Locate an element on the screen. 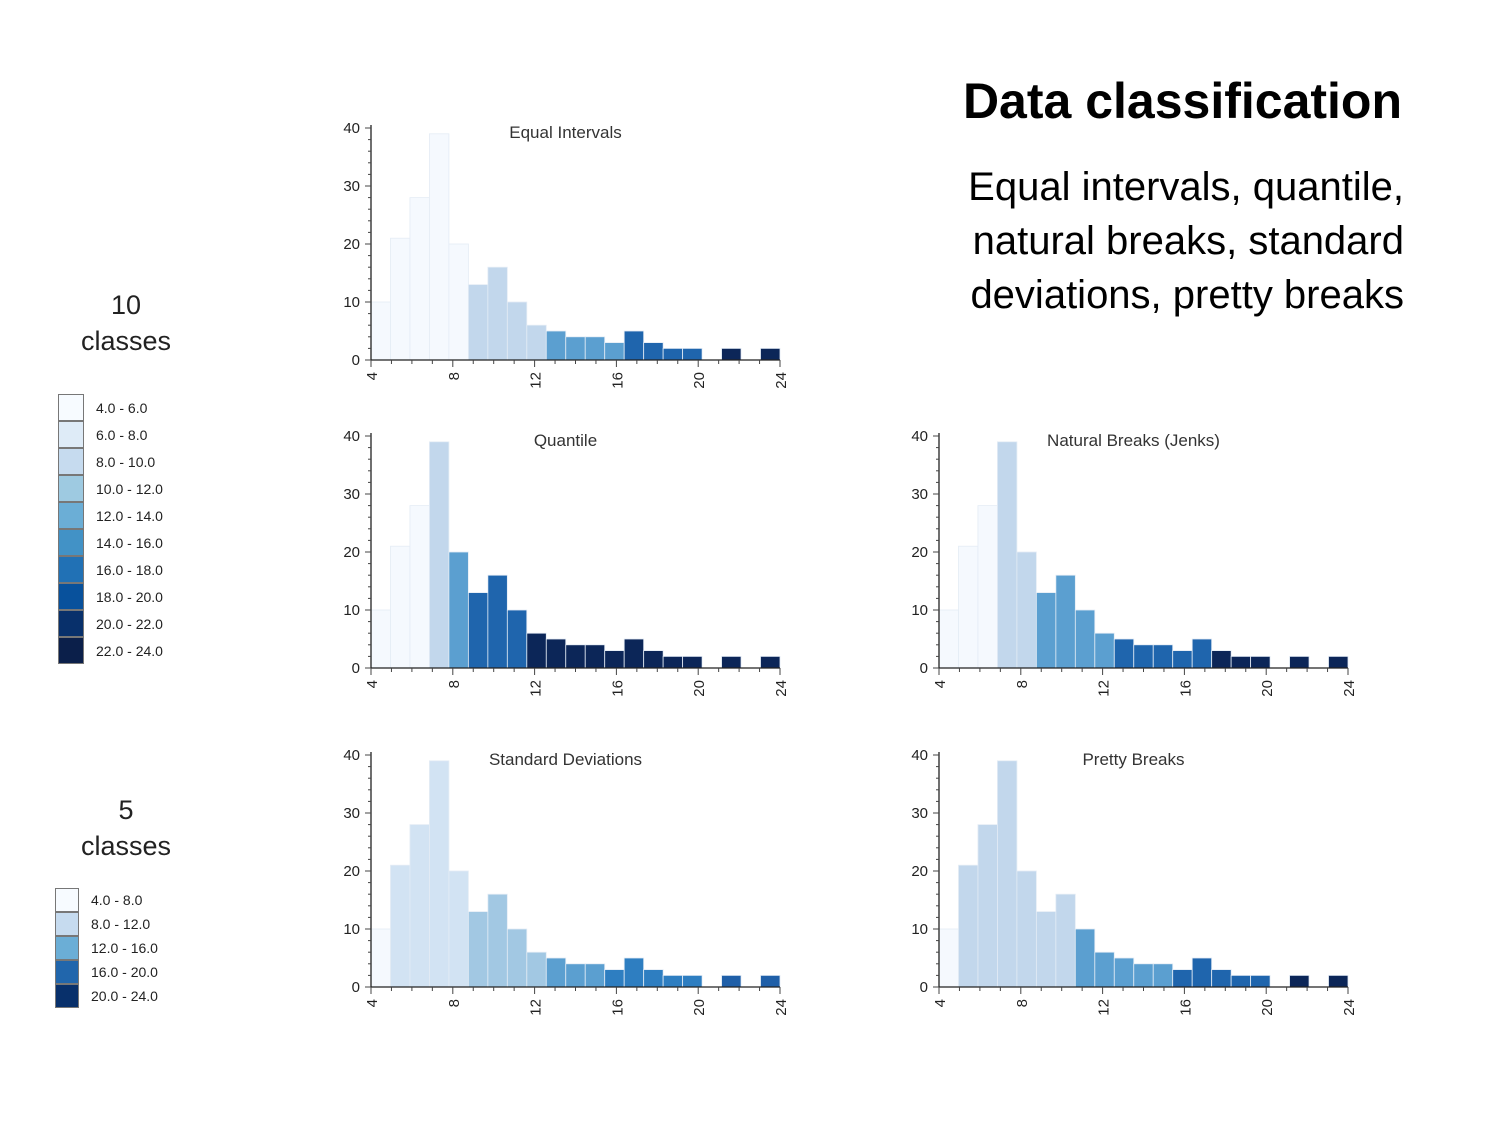 The image size is (1488, 1126). ten-classes-label: 10 classes is located at coordinates (126, 323).